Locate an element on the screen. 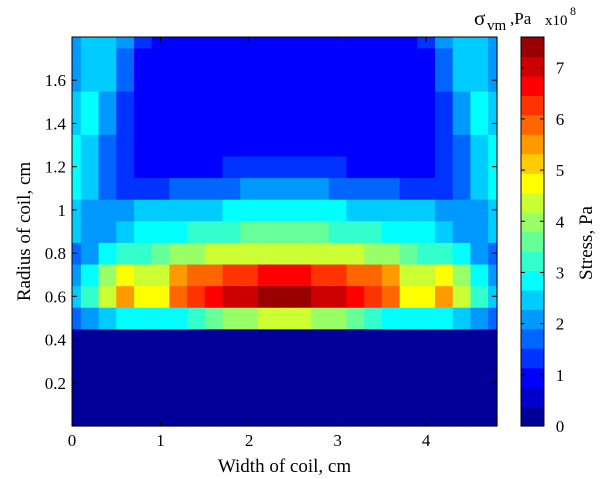 The image size is (605, 479). colorbar-tick-label: 2 is located at coordinates (560, 324).